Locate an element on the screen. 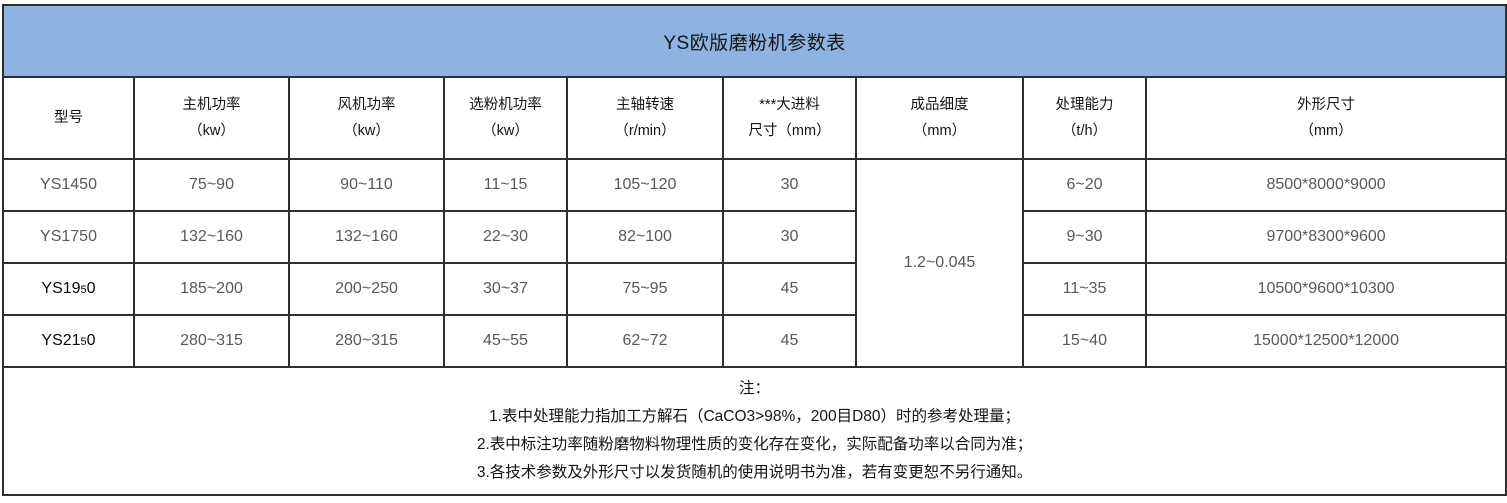  note-line-3: 3.各技术参数及外形尺寸以发货随机的使用说明书为准，若有变更恕不另行通知。 is located at coordinates (754, 472).